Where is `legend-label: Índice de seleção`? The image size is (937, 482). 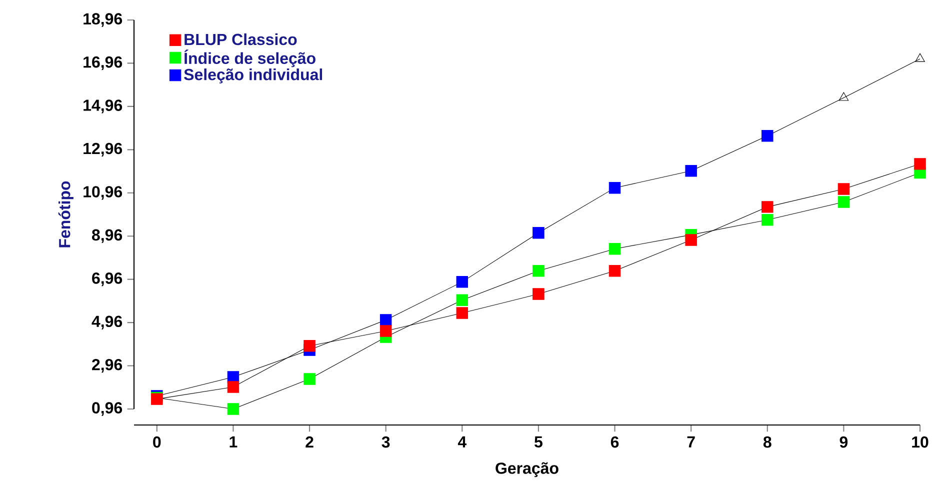
legend-label: Índice de seleção is located at coordinates (250, 59).